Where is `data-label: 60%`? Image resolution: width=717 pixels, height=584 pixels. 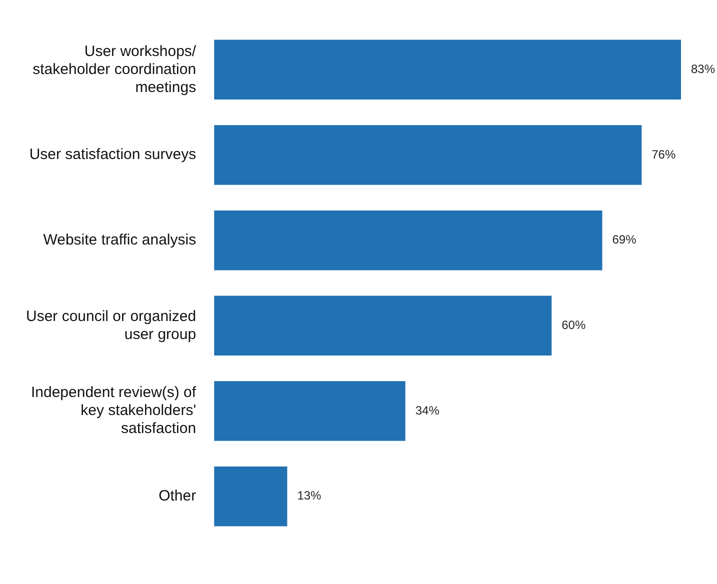
data-label: 60% is located at coordinates (574, 325).